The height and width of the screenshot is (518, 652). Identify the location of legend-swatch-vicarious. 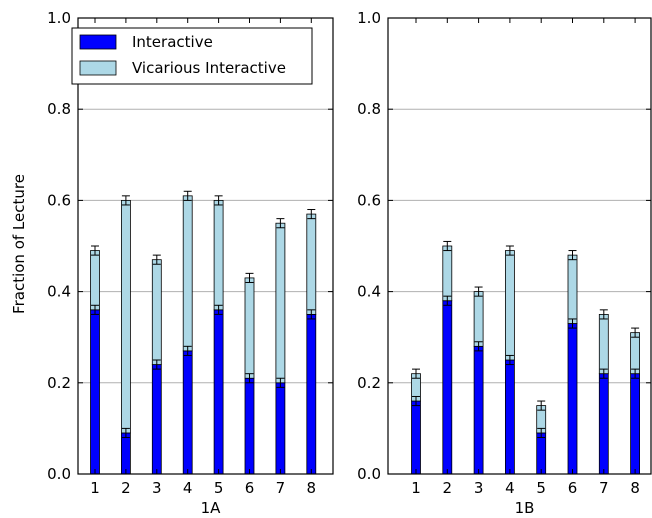
(98, 68).